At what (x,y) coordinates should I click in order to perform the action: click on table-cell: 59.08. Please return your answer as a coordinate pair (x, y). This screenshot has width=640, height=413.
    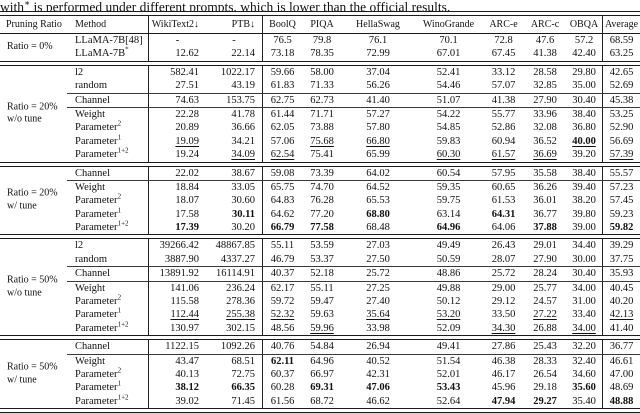
    Looking at the image, I should click on (282, 173).